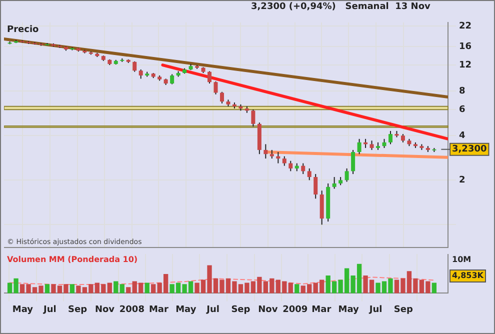 This screenshot has height=334, width=495. What do you see at coordinates (465, 47) in the screenshot?
I see `y-tick-label: 16` at bounding box center [465, 47].